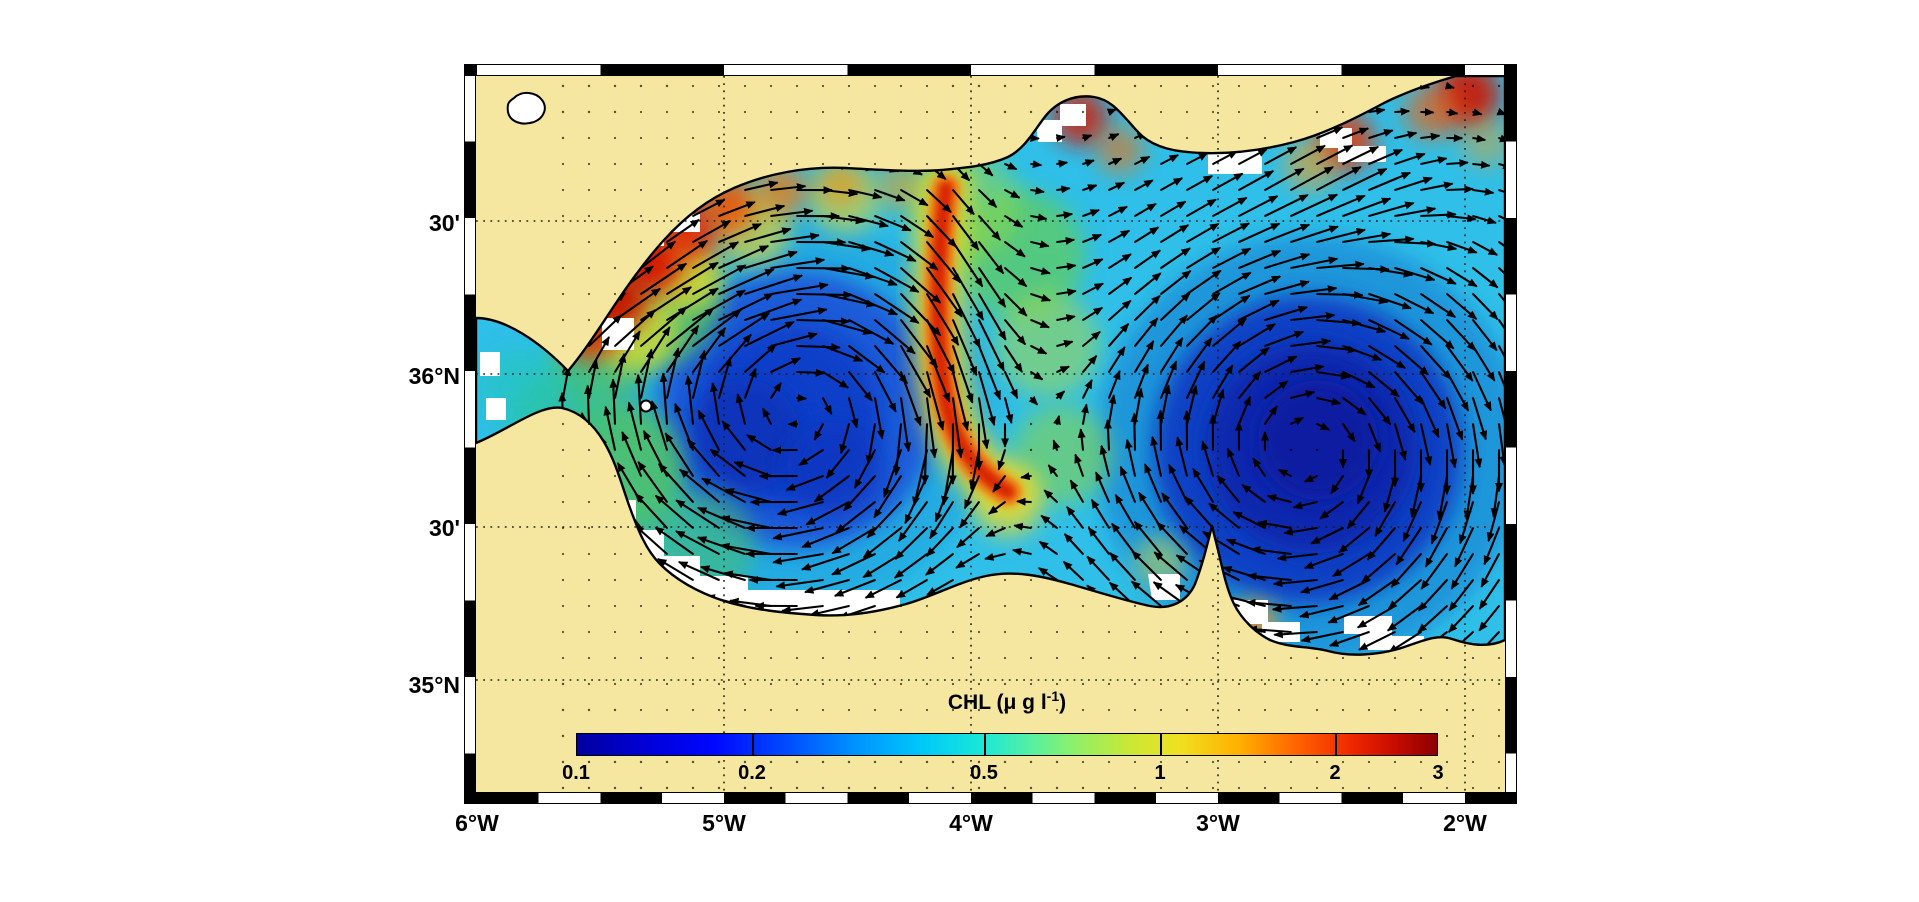 This screenshot has height=902, width=1919. What do you see at coordinates (470, 798) in the screenshot?
I see `frame-corner-bl` at bounding box center [470, 798].